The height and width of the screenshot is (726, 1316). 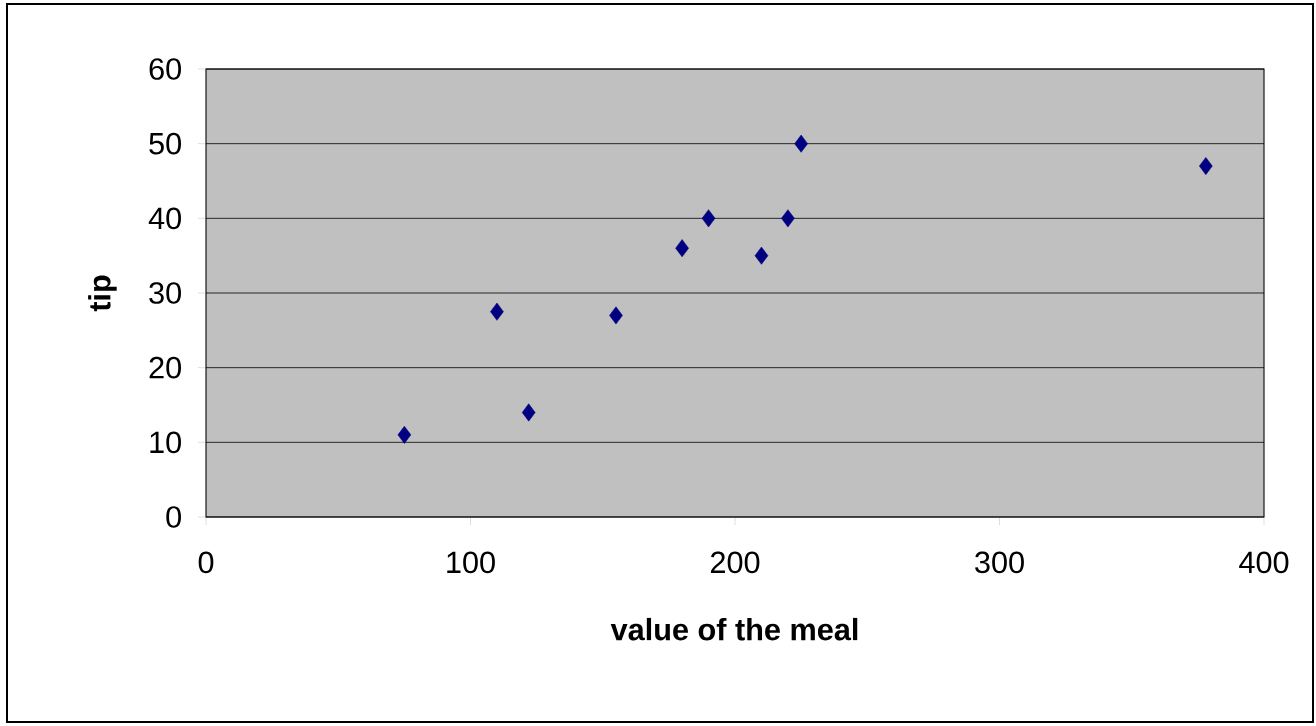 What do you see at coordinates (734, 629) in the screenshot?
I see `x-axis-title: value of the meal` at bounding box center [734, 629].